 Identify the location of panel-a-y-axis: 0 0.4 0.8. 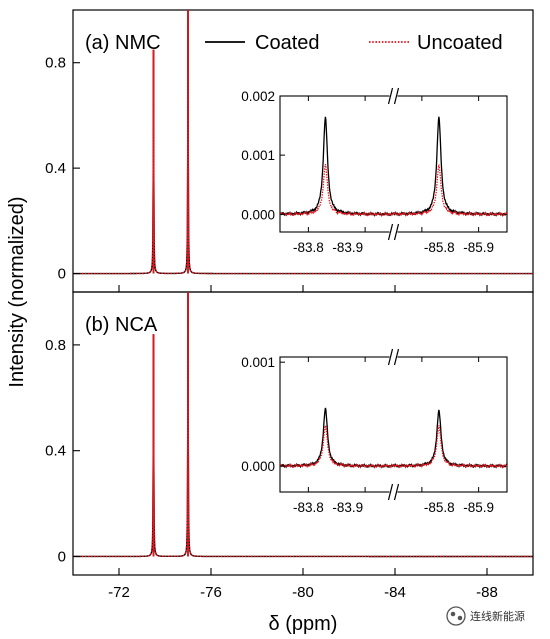
(62, 169).